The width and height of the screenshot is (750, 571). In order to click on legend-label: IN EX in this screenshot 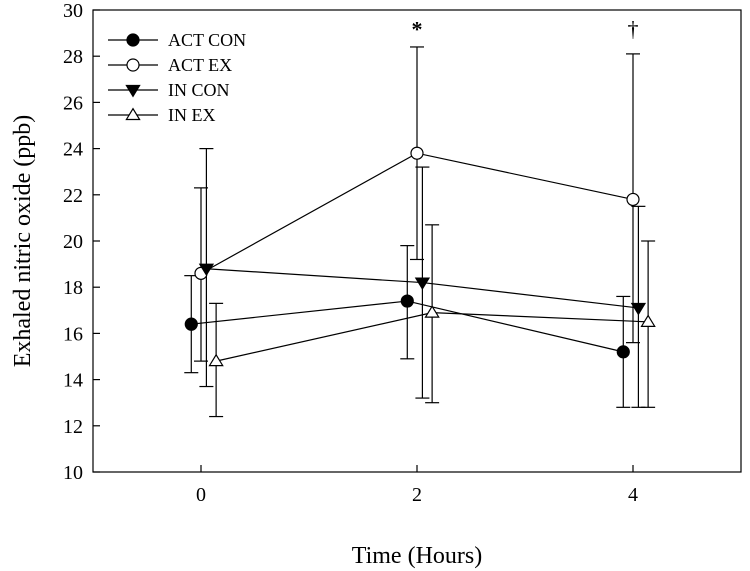, I will do `click(192, 115)`.